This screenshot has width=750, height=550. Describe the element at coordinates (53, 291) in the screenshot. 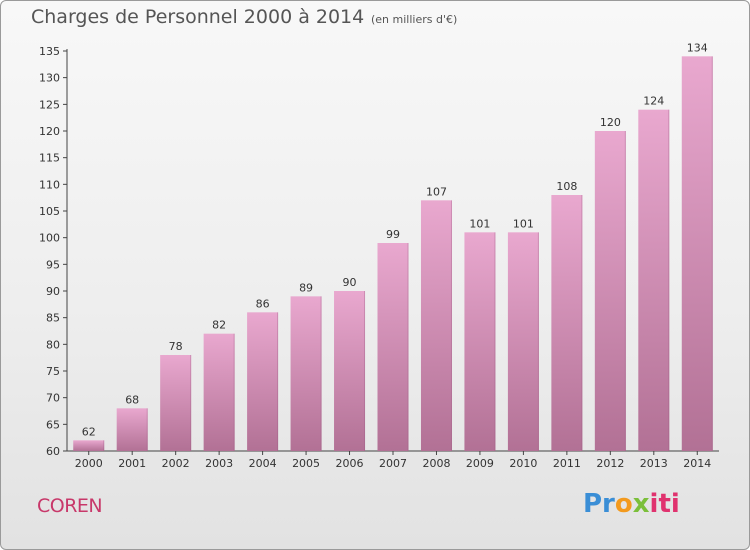

I see `y-tick-label: 90` at that location.